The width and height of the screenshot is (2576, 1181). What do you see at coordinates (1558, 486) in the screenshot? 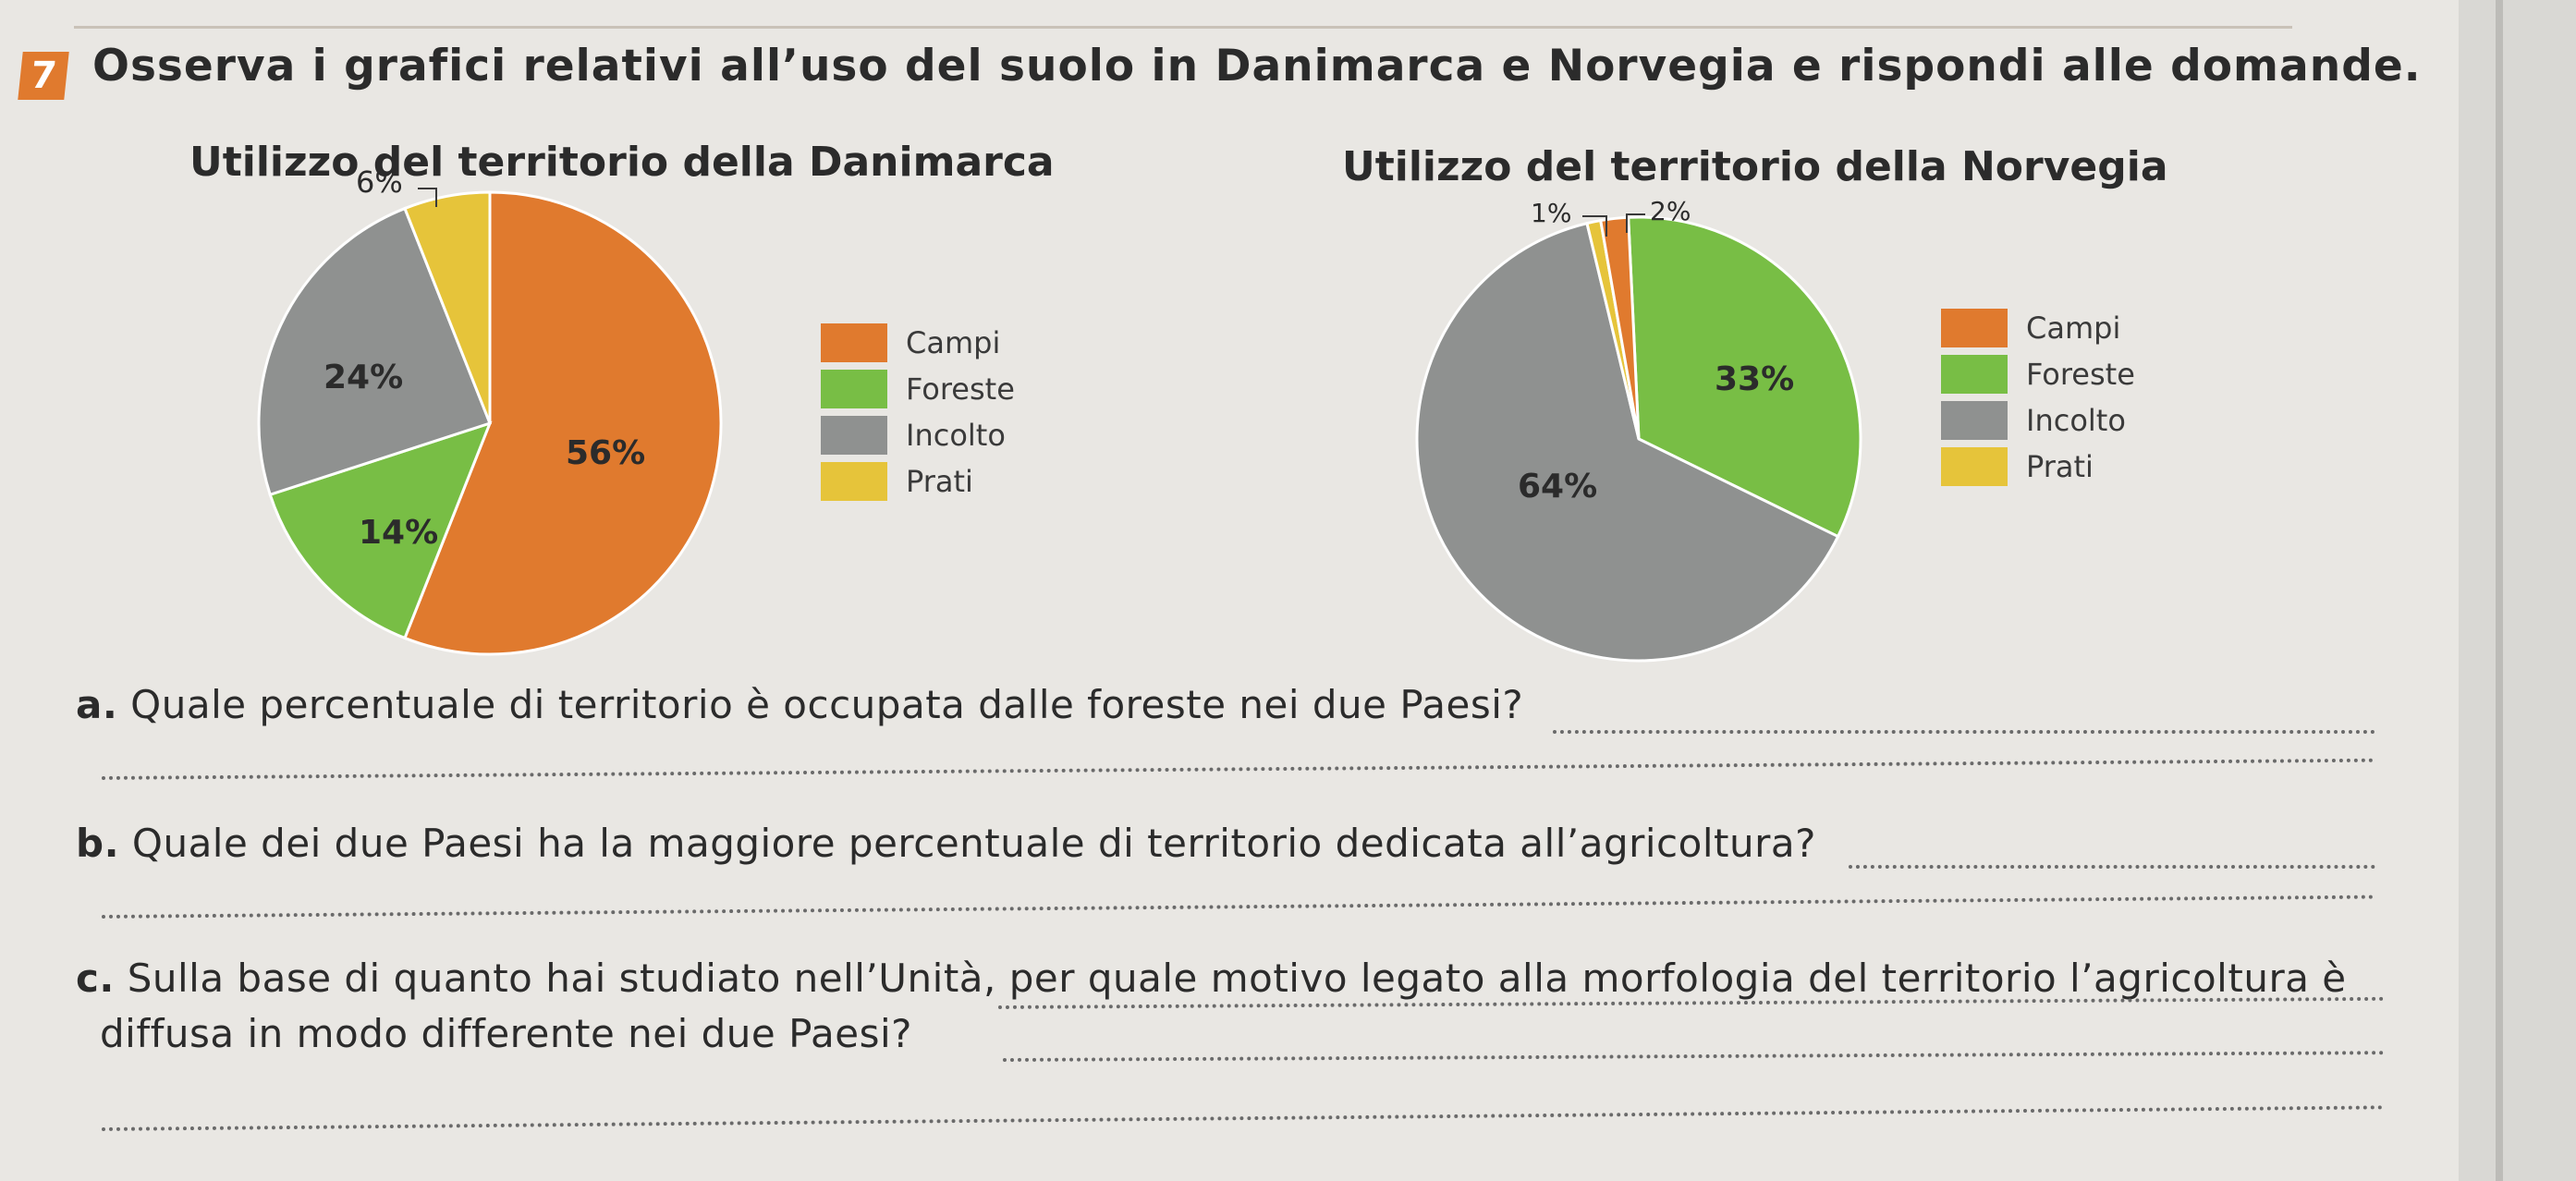
I see `slice-label-incolto-no: 64%` at bounding box center [1558, 486].